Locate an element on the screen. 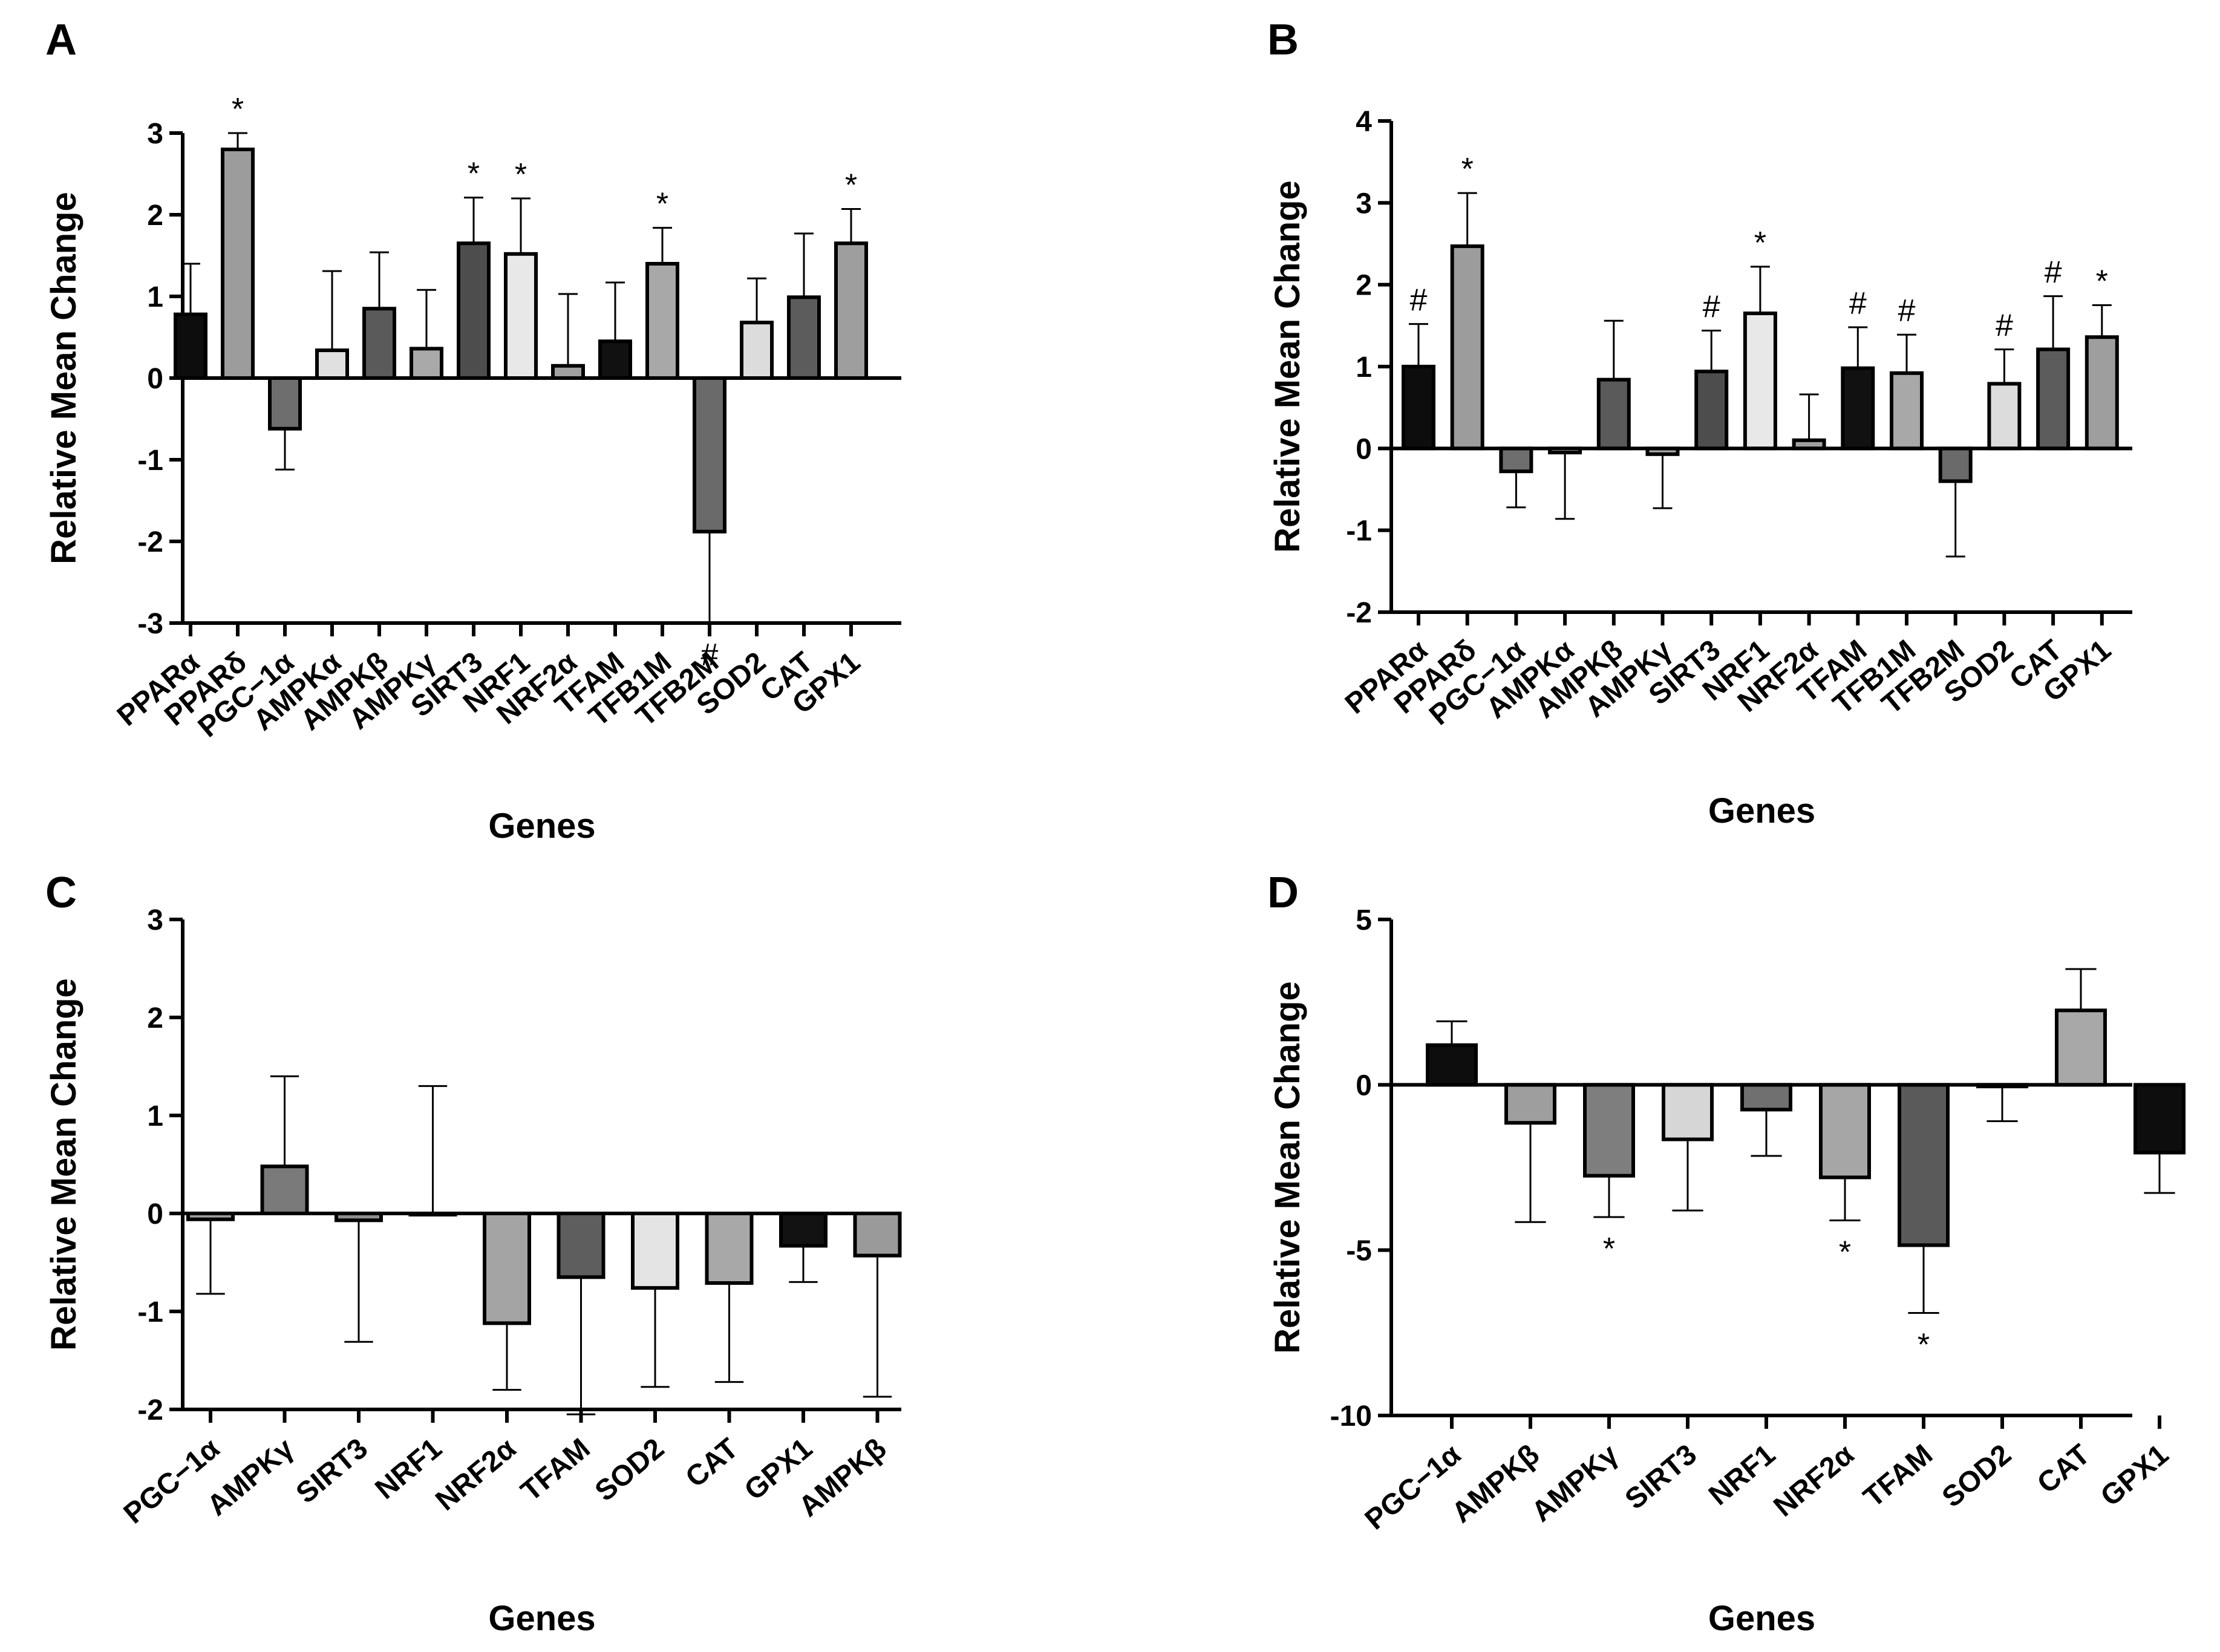 The width and height of the screenshot is (2220, 1652). y-tick-label: -5 is located at coordinates (1359, 1251).